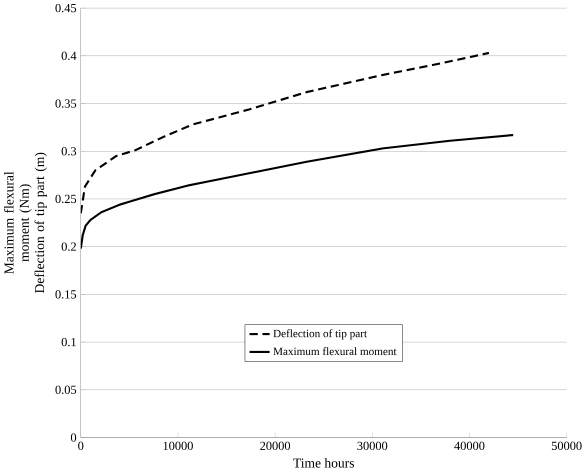 Image resolution: width=586 pixels, height=472 pixels. Describe the element at coordinates (69, 342) in the screenshot. I see `y-tick-label: 0.1` at that location.